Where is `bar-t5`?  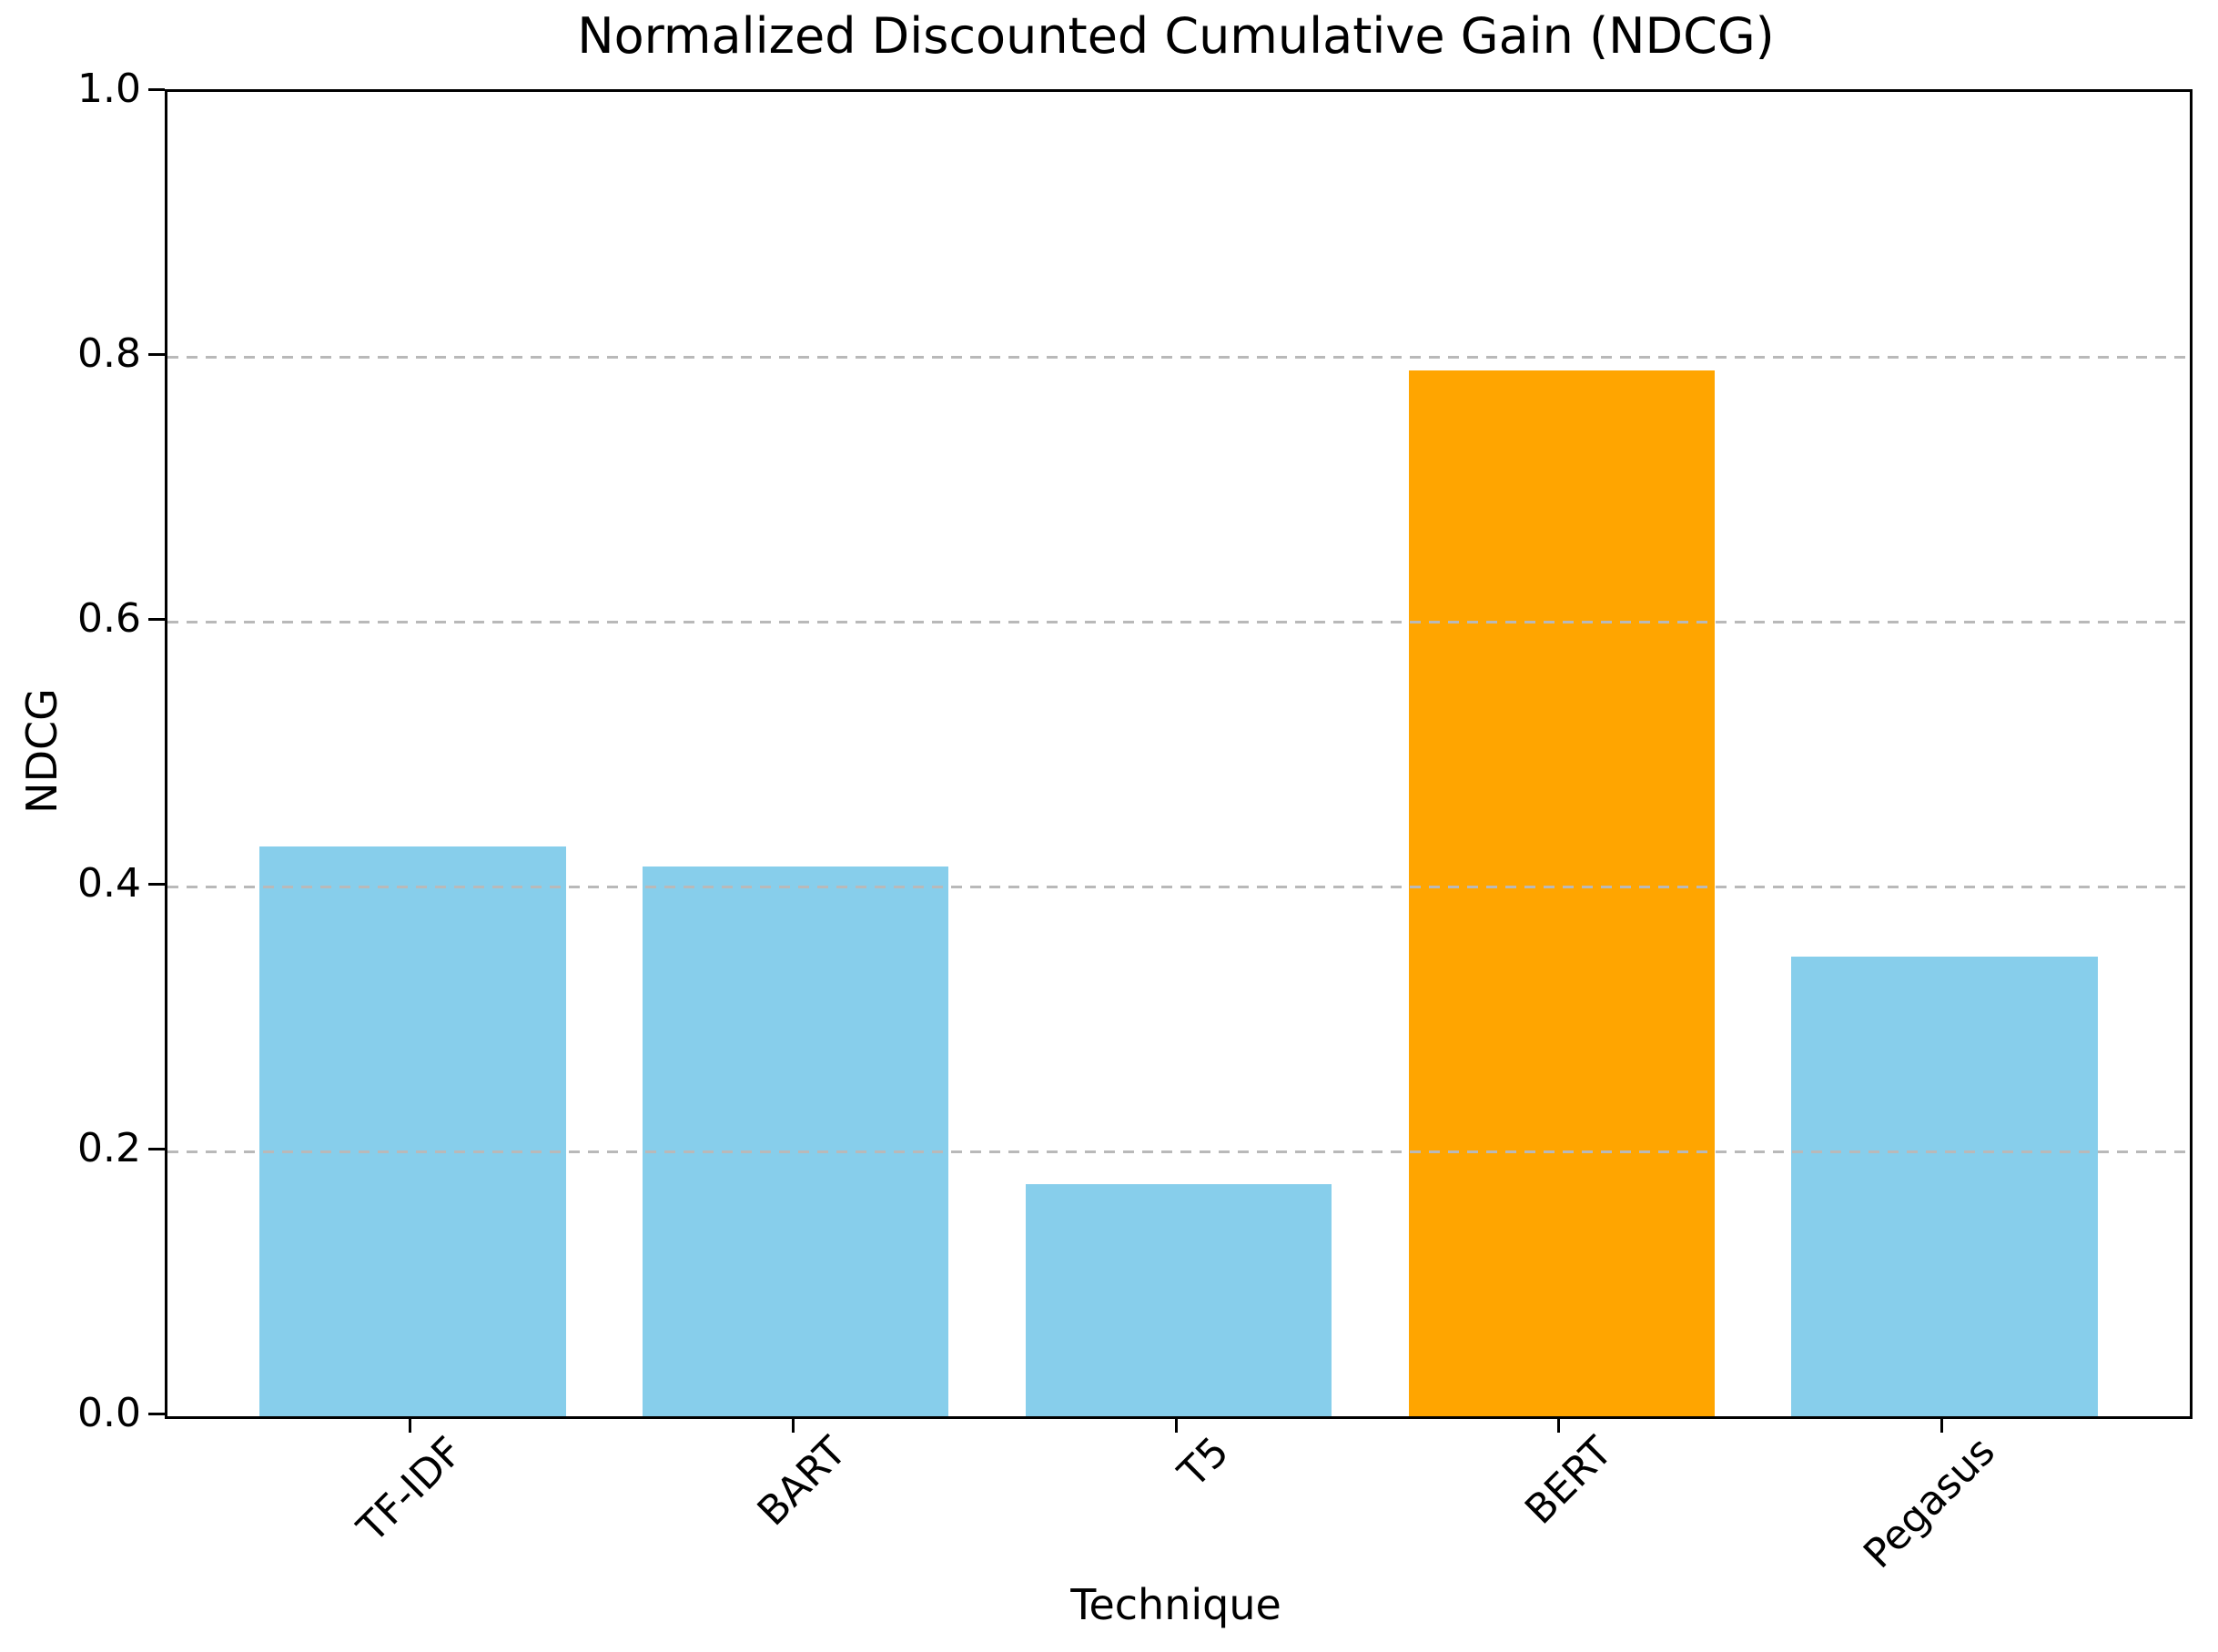
bar-t5 is located at coordinates (1178, 1300).